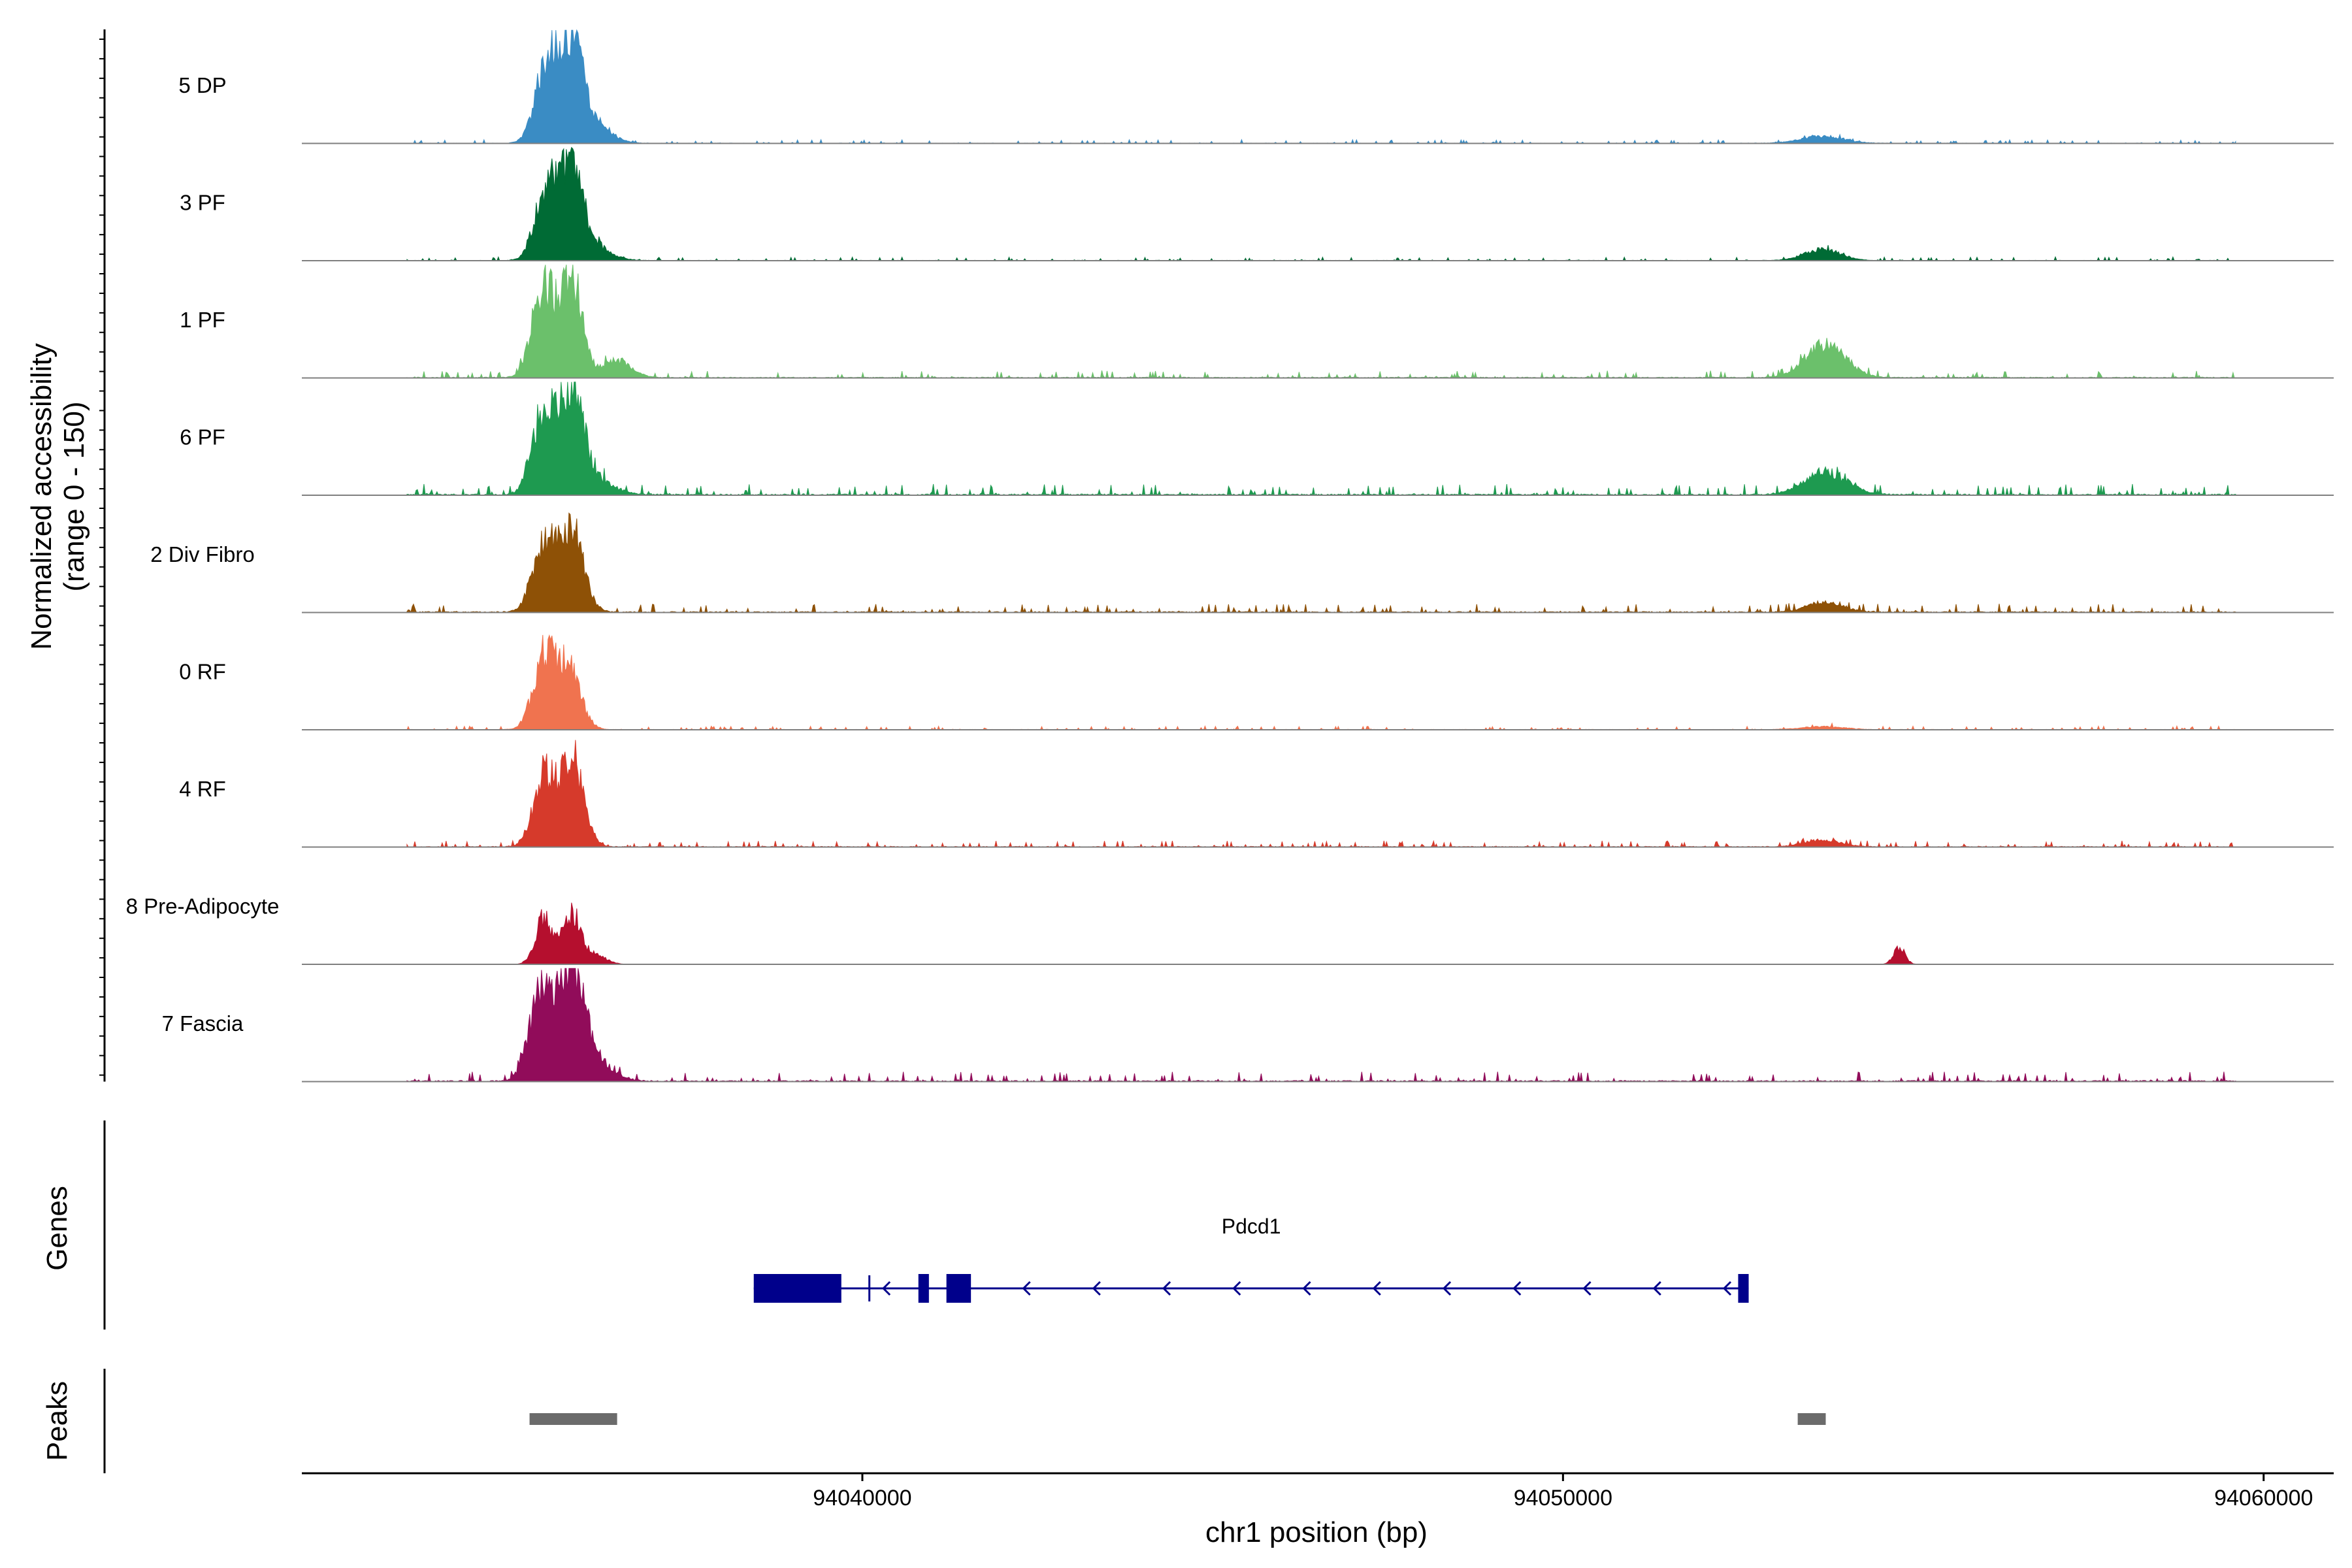 This screenshot has height=1568, width=2352. Describe the element at coordinates (202, 554) in the screenshot. I see `track-label: 2 Div Fibro` at that location.